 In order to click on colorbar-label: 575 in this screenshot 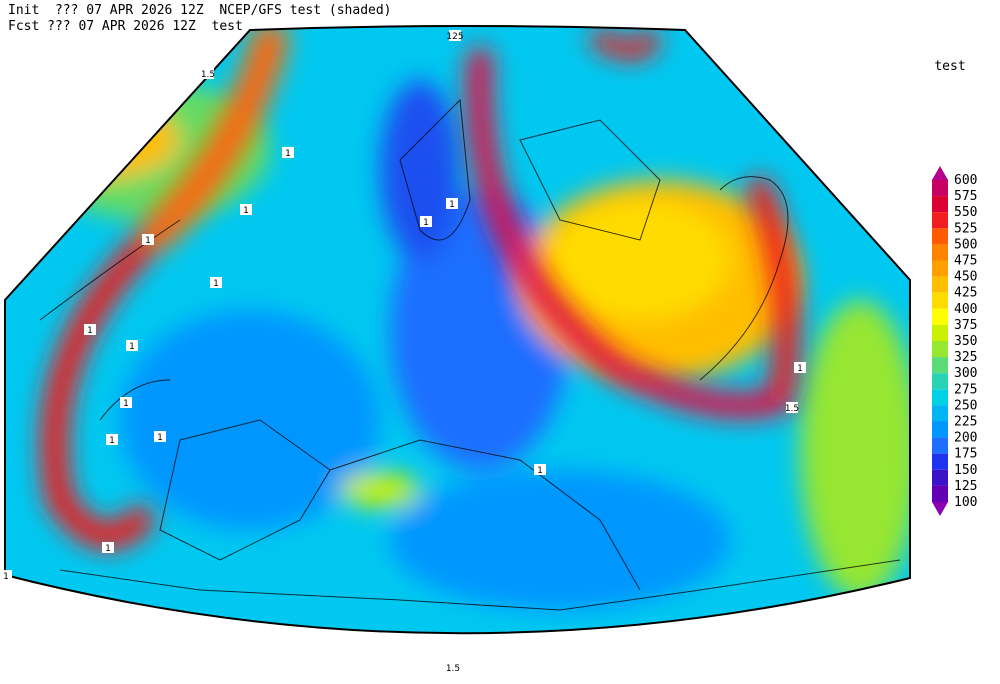, I will do `click(965, 196)`.